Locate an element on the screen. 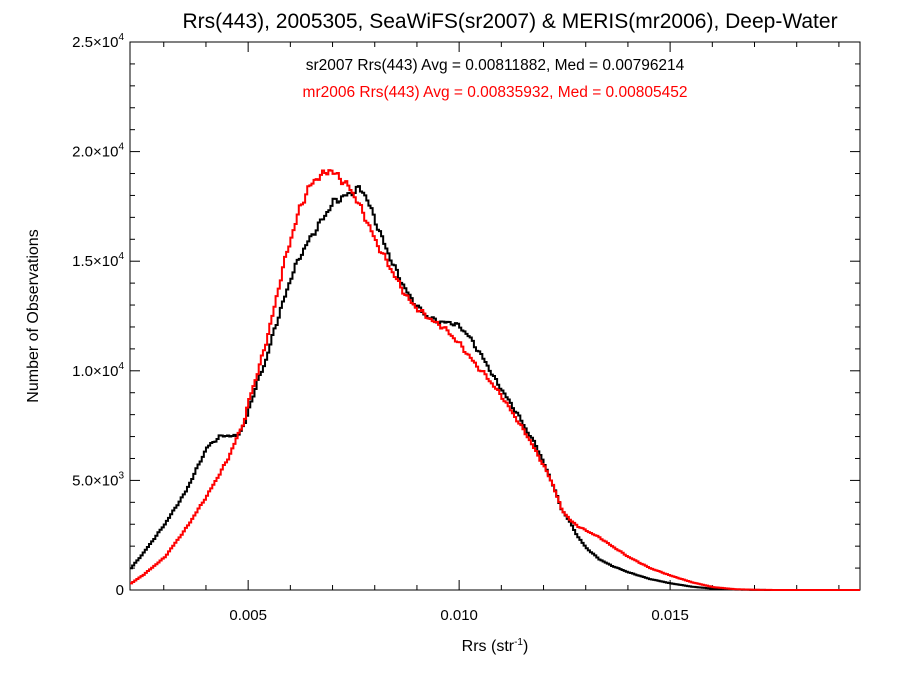  y-tick-label: 2.0×10⁴ is located at coordinates (98, 151).